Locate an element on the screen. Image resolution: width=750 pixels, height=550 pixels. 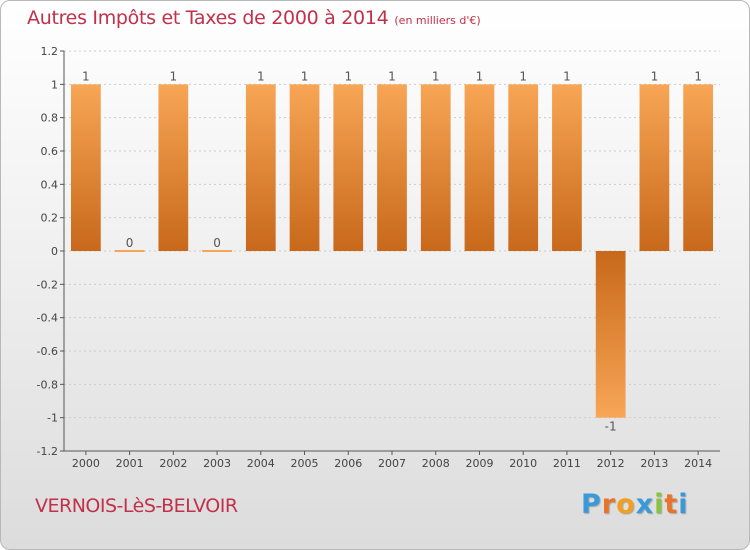
bar-2014 is located at coordinates (698, 167).